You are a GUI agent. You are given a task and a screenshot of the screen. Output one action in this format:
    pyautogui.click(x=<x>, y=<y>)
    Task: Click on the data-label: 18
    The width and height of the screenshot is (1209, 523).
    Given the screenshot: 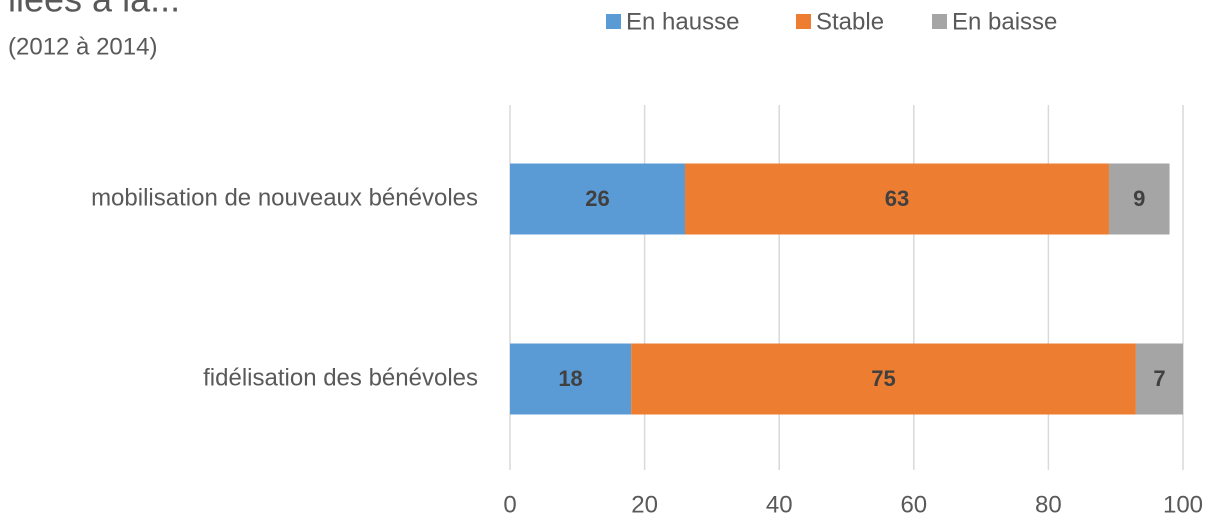 What is the action you would take?
    pyautogui.click(x=570, y=378)
    